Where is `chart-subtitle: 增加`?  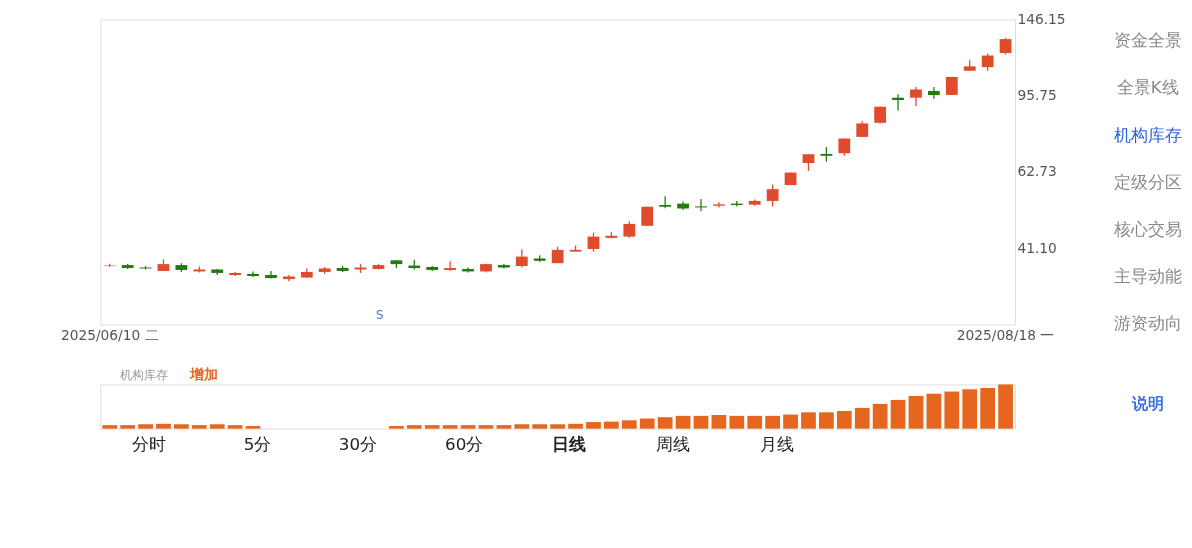 chart-subtitle: 增加 is located at coordinates (203, 373).